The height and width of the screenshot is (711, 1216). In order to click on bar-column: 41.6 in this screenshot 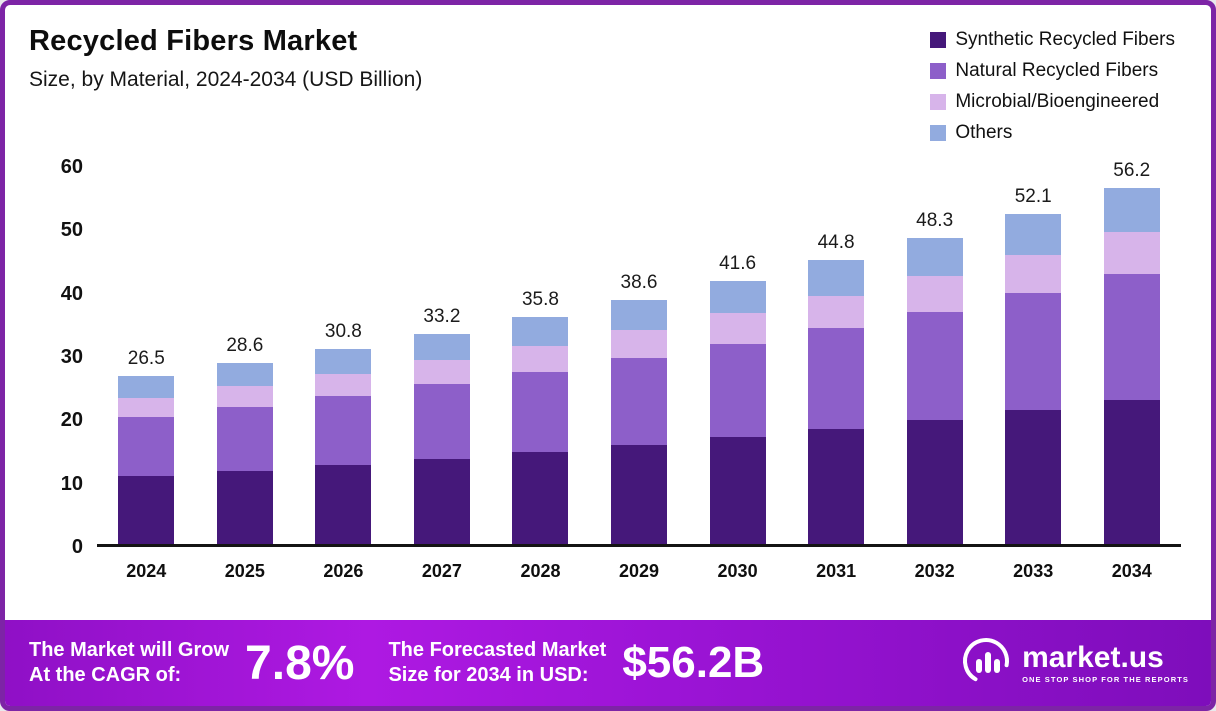, I will do `click(737, 355)`.